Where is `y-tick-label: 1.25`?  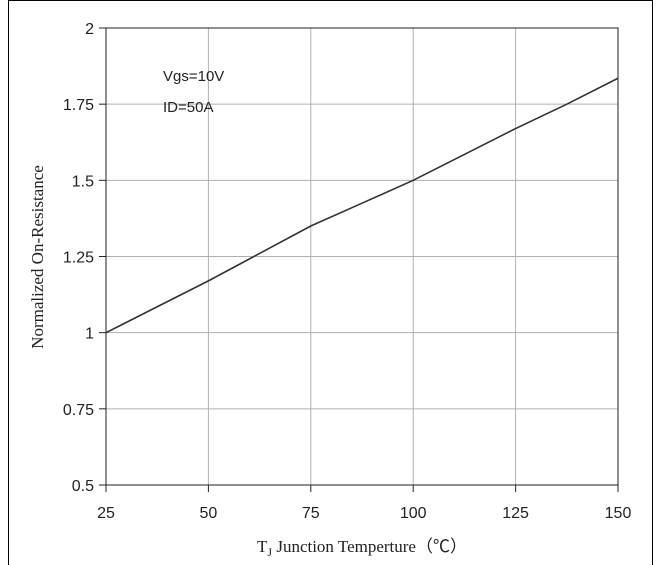 y-tick-label: 1.25 is located at coordinates (78, 258).